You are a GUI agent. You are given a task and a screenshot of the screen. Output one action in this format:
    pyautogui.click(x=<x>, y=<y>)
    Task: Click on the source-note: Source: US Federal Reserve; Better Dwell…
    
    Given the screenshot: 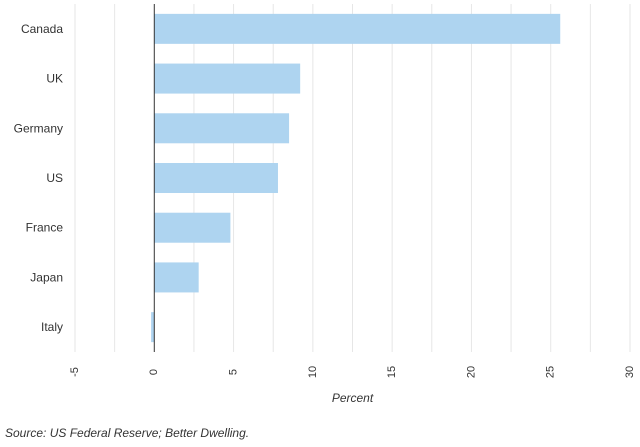 What is the action you would take?
    pyautogui.click(x=127, y=433)
    